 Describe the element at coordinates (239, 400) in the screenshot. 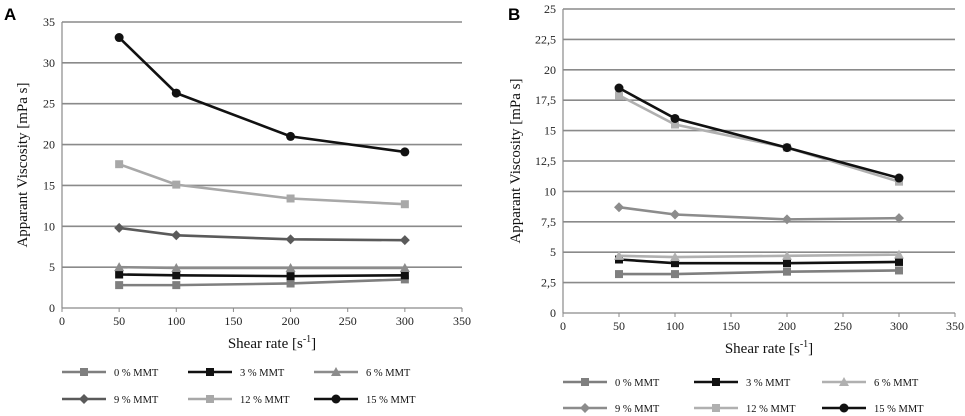

I see `legend-item: 12 % MMT` at that location.